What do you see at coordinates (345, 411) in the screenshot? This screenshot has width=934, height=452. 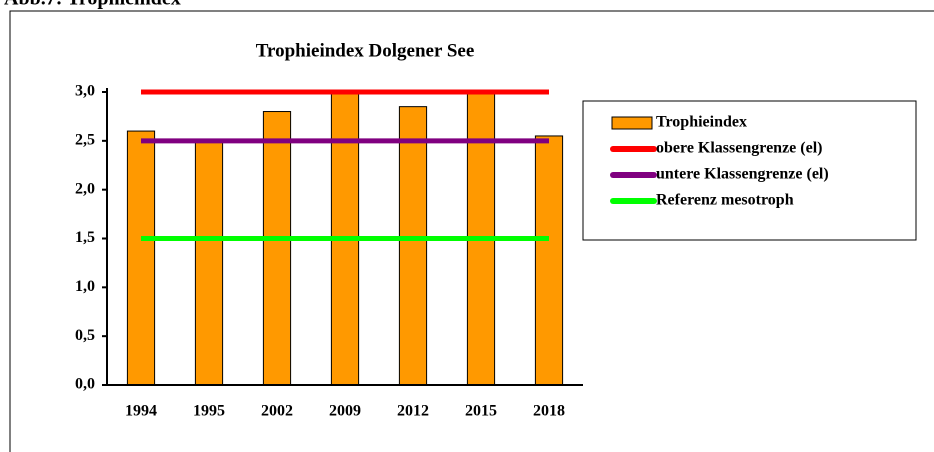 I see `x-tick-label: 2009` at bounding box center [345, 411].